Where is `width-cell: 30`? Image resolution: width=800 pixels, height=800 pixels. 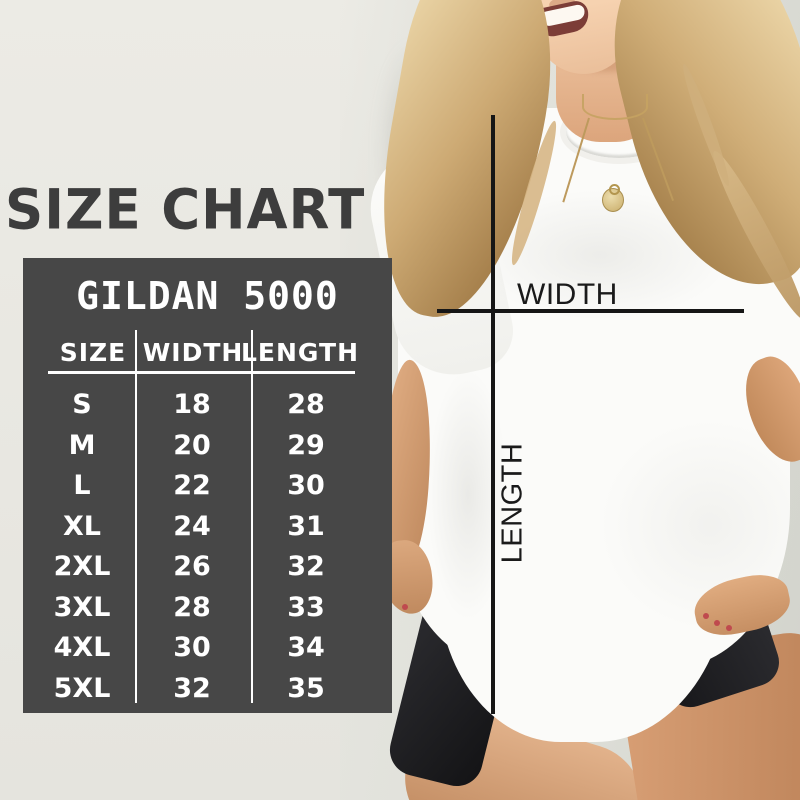 width-cell: 30 is located at coordinates (192, 647).